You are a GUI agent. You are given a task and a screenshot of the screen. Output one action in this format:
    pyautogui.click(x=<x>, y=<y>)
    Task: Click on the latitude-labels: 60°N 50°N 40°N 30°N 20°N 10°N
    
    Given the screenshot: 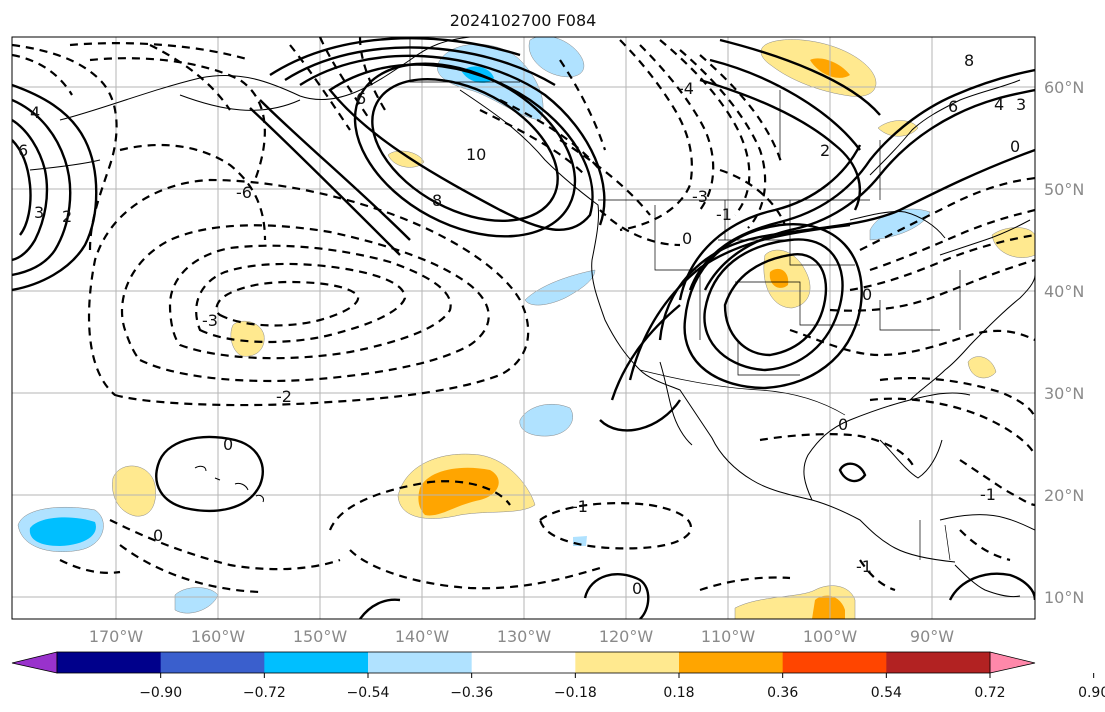 What is the action you would take?
    pyautogui.click(x=1064, y=342)
    